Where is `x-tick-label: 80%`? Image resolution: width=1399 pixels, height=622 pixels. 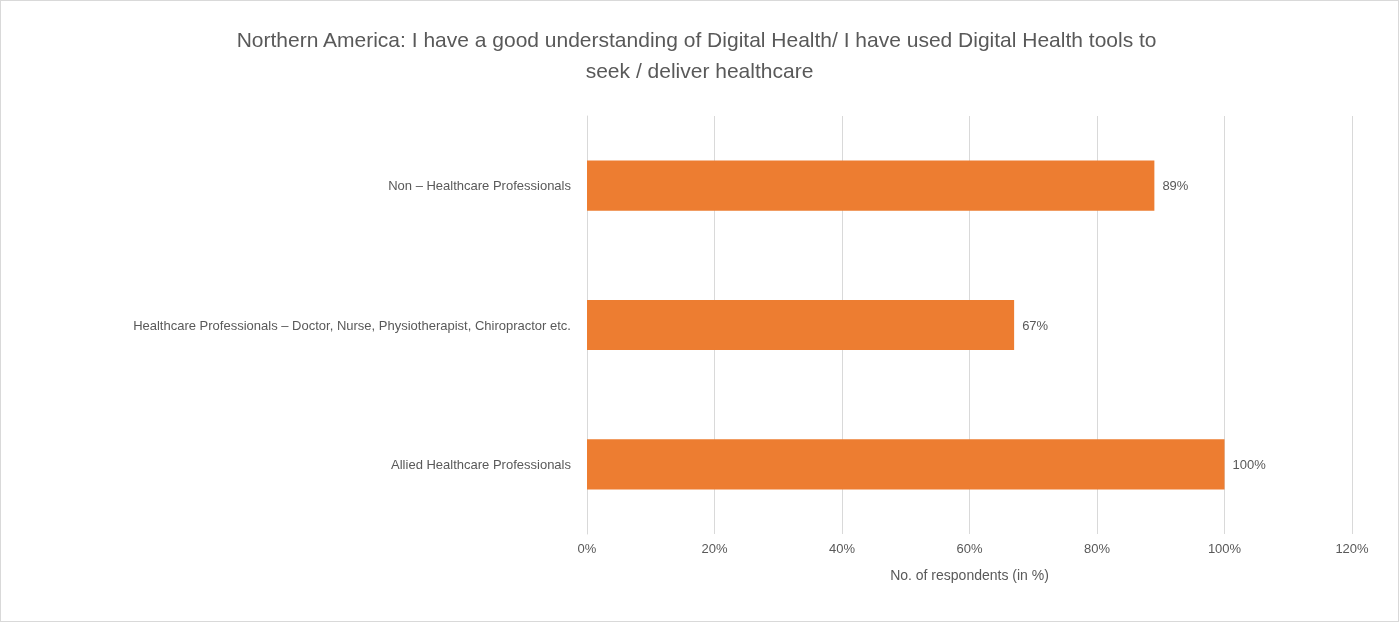
x-tick-label: 80% is located at coordinates (1097, 548).